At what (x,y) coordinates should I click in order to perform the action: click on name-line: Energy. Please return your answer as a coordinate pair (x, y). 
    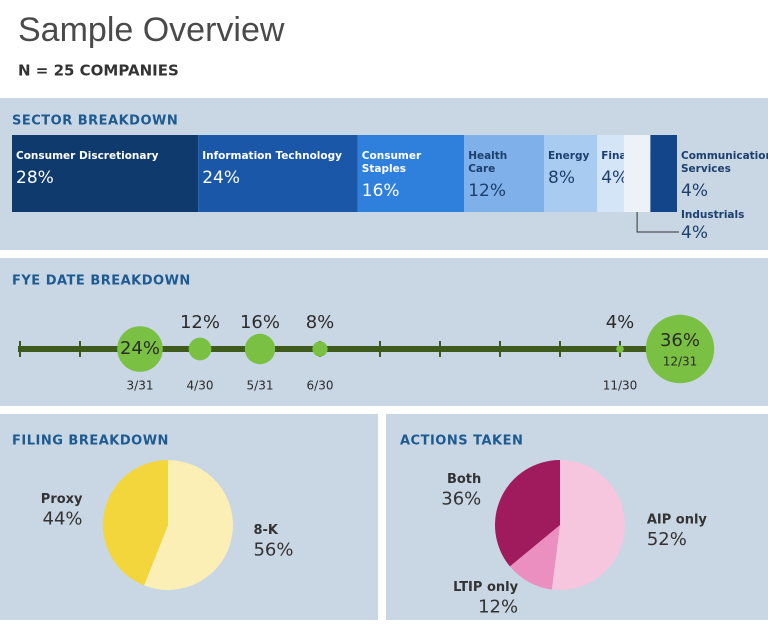
    Looking at the image, I should click on (568, 156).